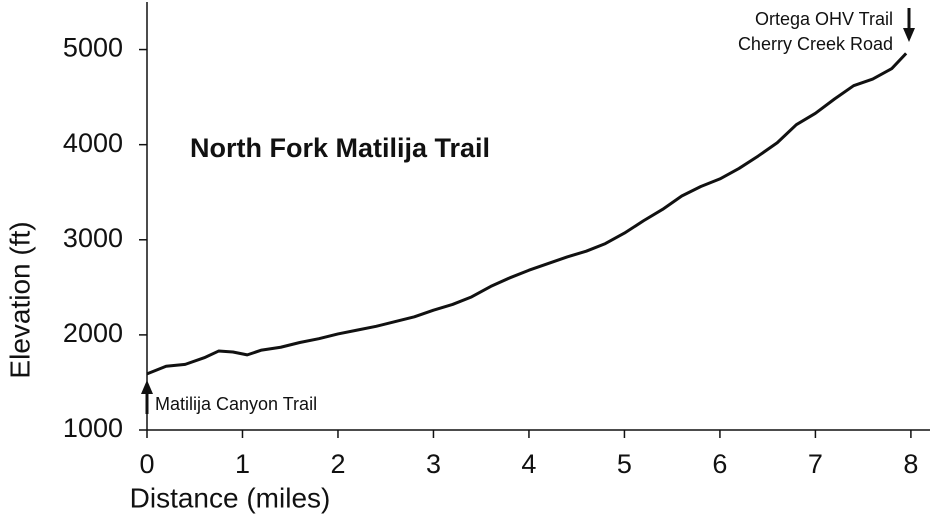  What do you see at coordinates (815, 464) in the screenshot?
I see `x-tick-label: 7` at bounding box center [815, 464].